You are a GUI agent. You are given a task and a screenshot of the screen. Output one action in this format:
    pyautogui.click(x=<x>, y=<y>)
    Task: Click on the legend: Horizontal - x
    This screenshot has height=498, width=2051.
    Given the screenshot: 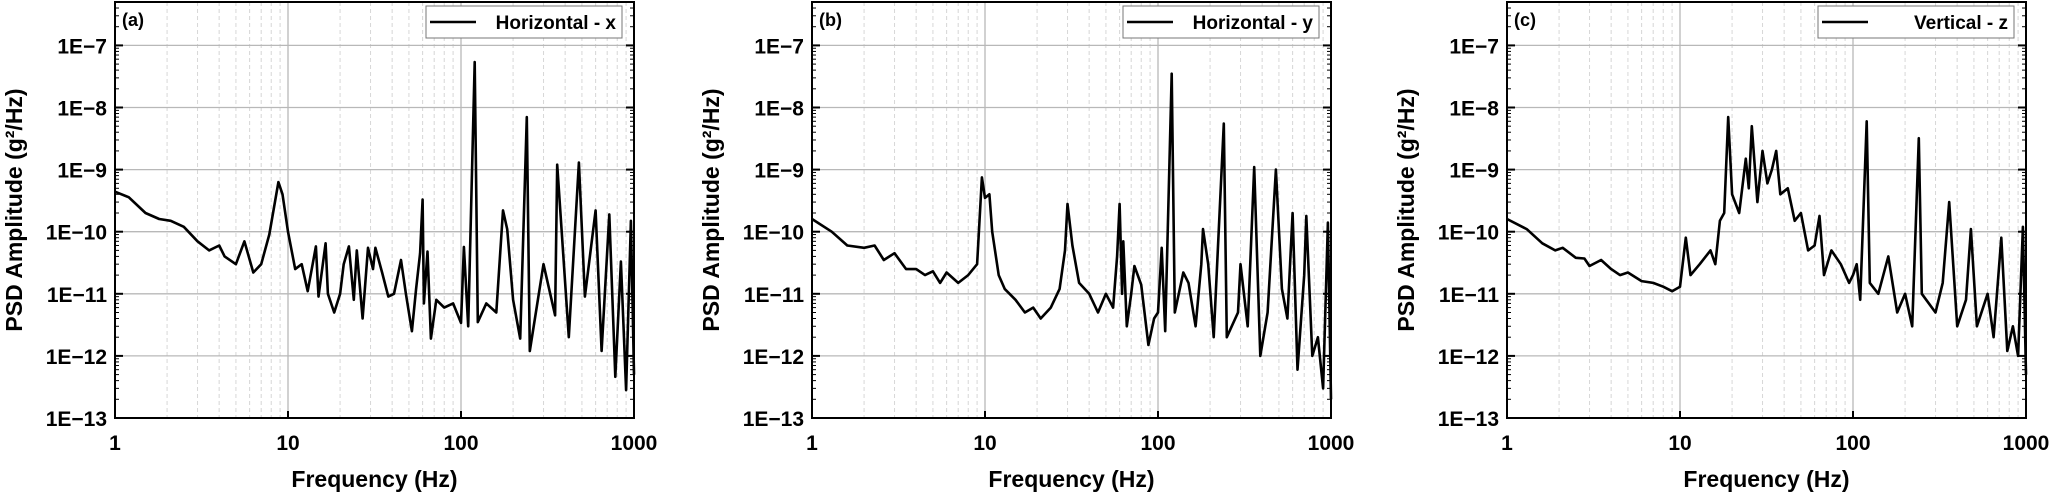 What is the action you would take?
    pyautogui.click(x=524, y=22)
    